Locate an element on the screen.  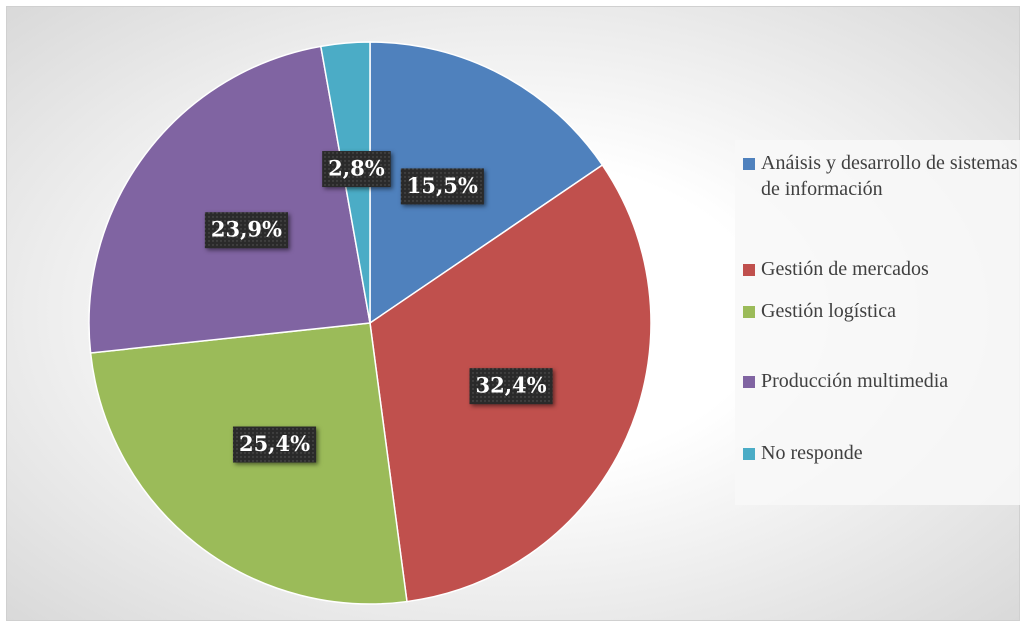
data-label: 23,9% is located at coordinates (246, 230).